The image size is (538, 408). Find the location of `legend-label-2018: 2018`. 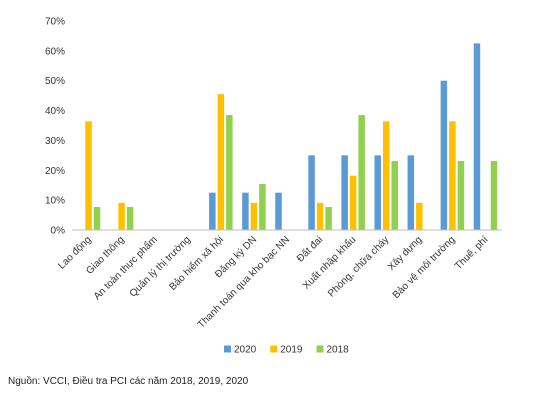

legend-label-2018: 2018 is located at coordinates (338, 350).